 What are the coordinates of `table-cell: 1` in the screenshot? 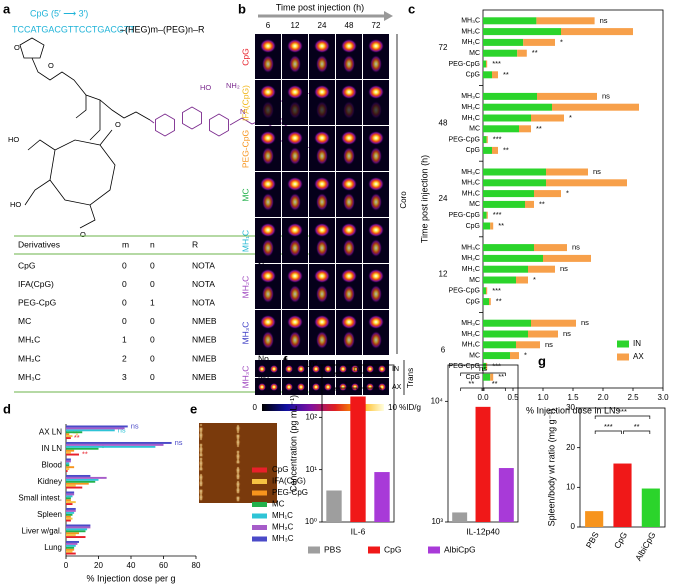 It's located at (124, 340).